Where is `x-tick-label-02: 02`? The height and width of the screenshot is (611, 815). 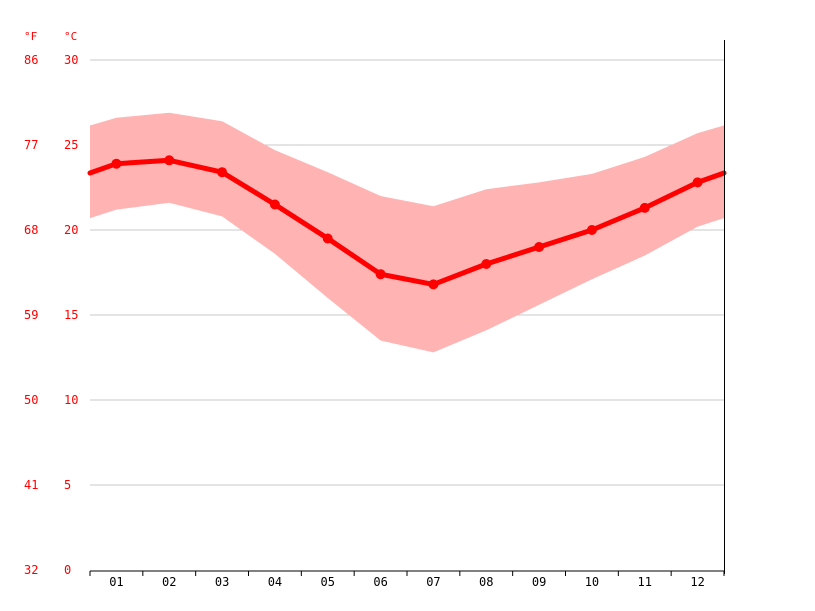
x-tick-label-02: 02 is located at coordinates (169, 582).